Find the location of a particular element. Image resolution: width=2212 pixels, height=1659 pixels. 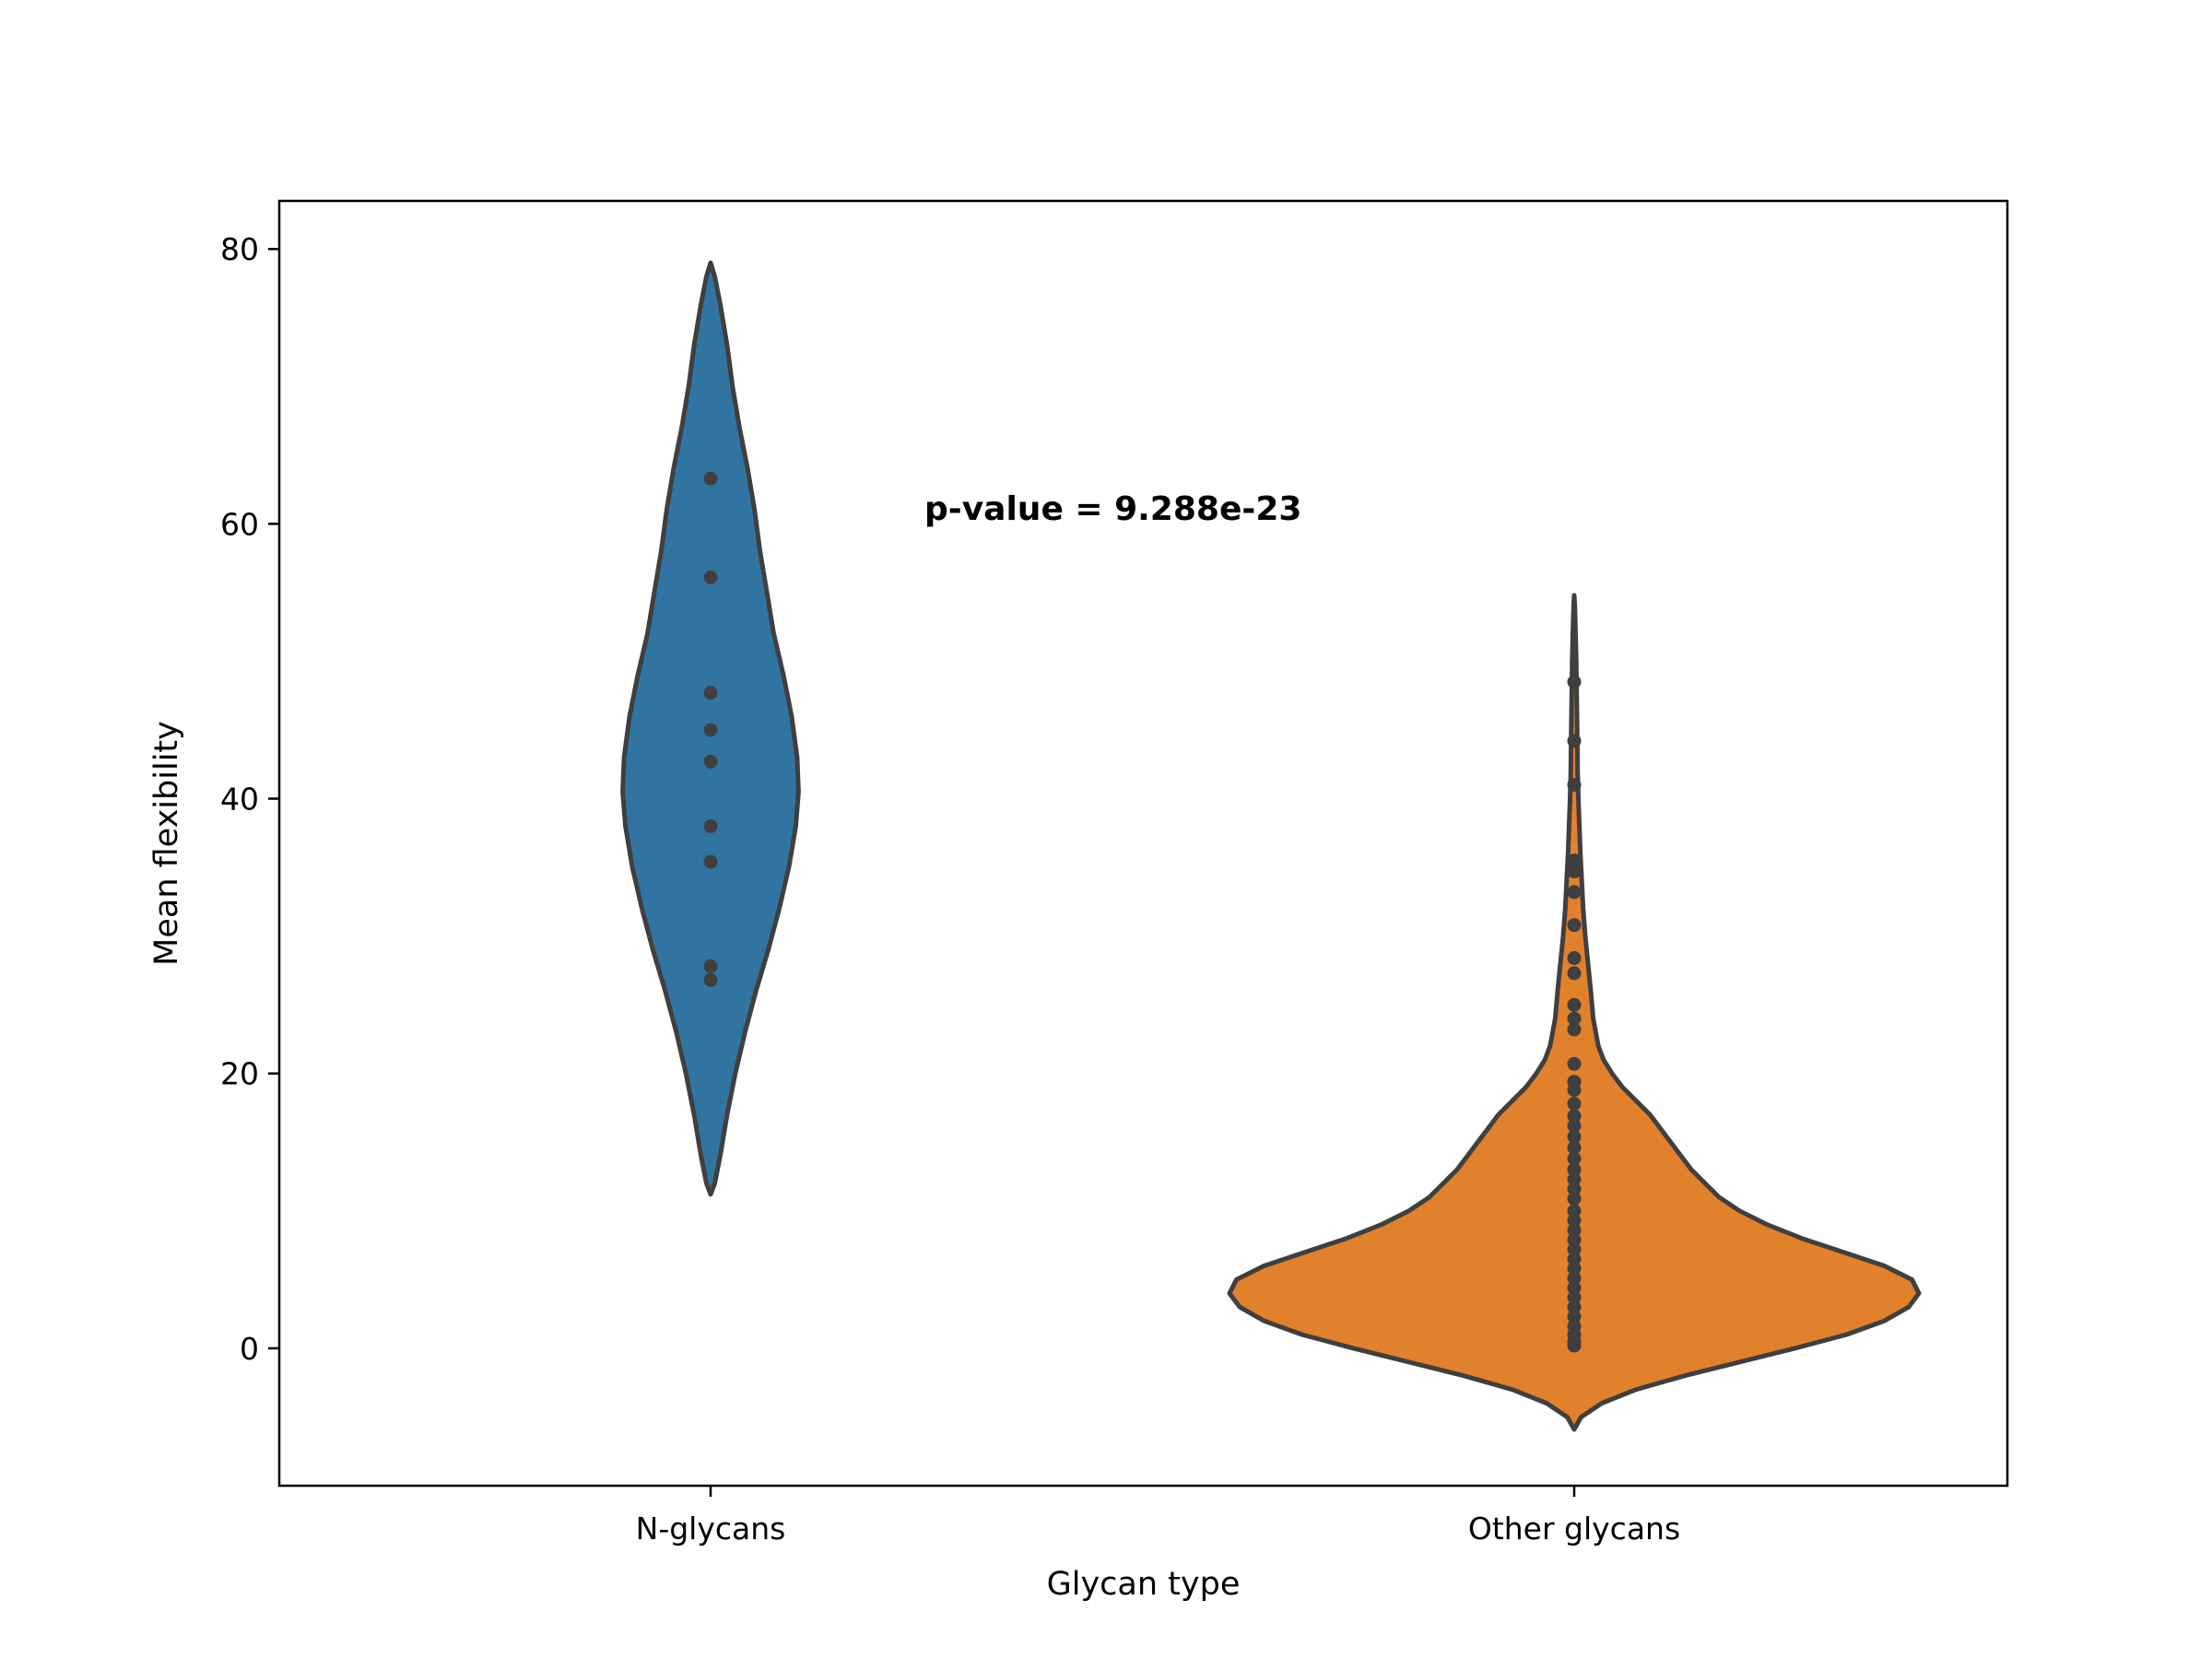

y-tick-label: 80 is located at coordinates (239, 249).